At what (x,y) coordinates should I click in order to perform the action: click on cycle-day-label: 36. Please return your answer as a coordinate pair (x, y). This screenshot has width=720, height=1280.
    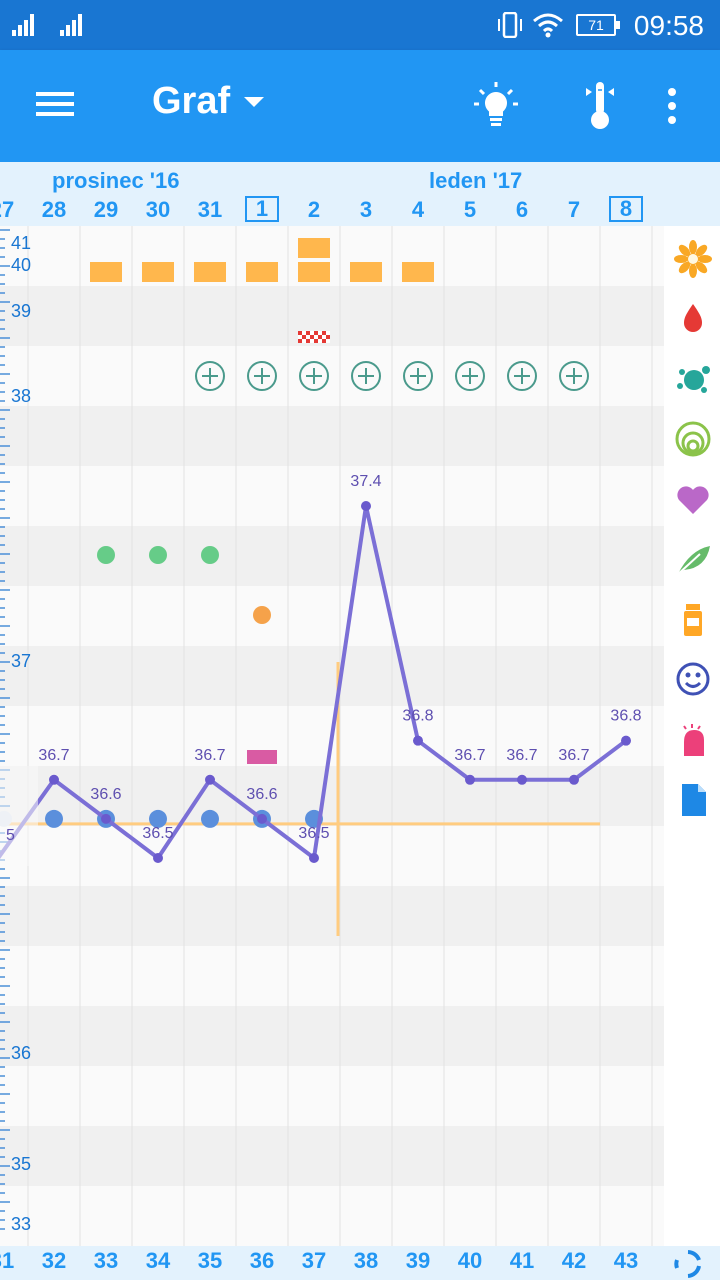
    Looking at the image, I should click on (262, 1260).